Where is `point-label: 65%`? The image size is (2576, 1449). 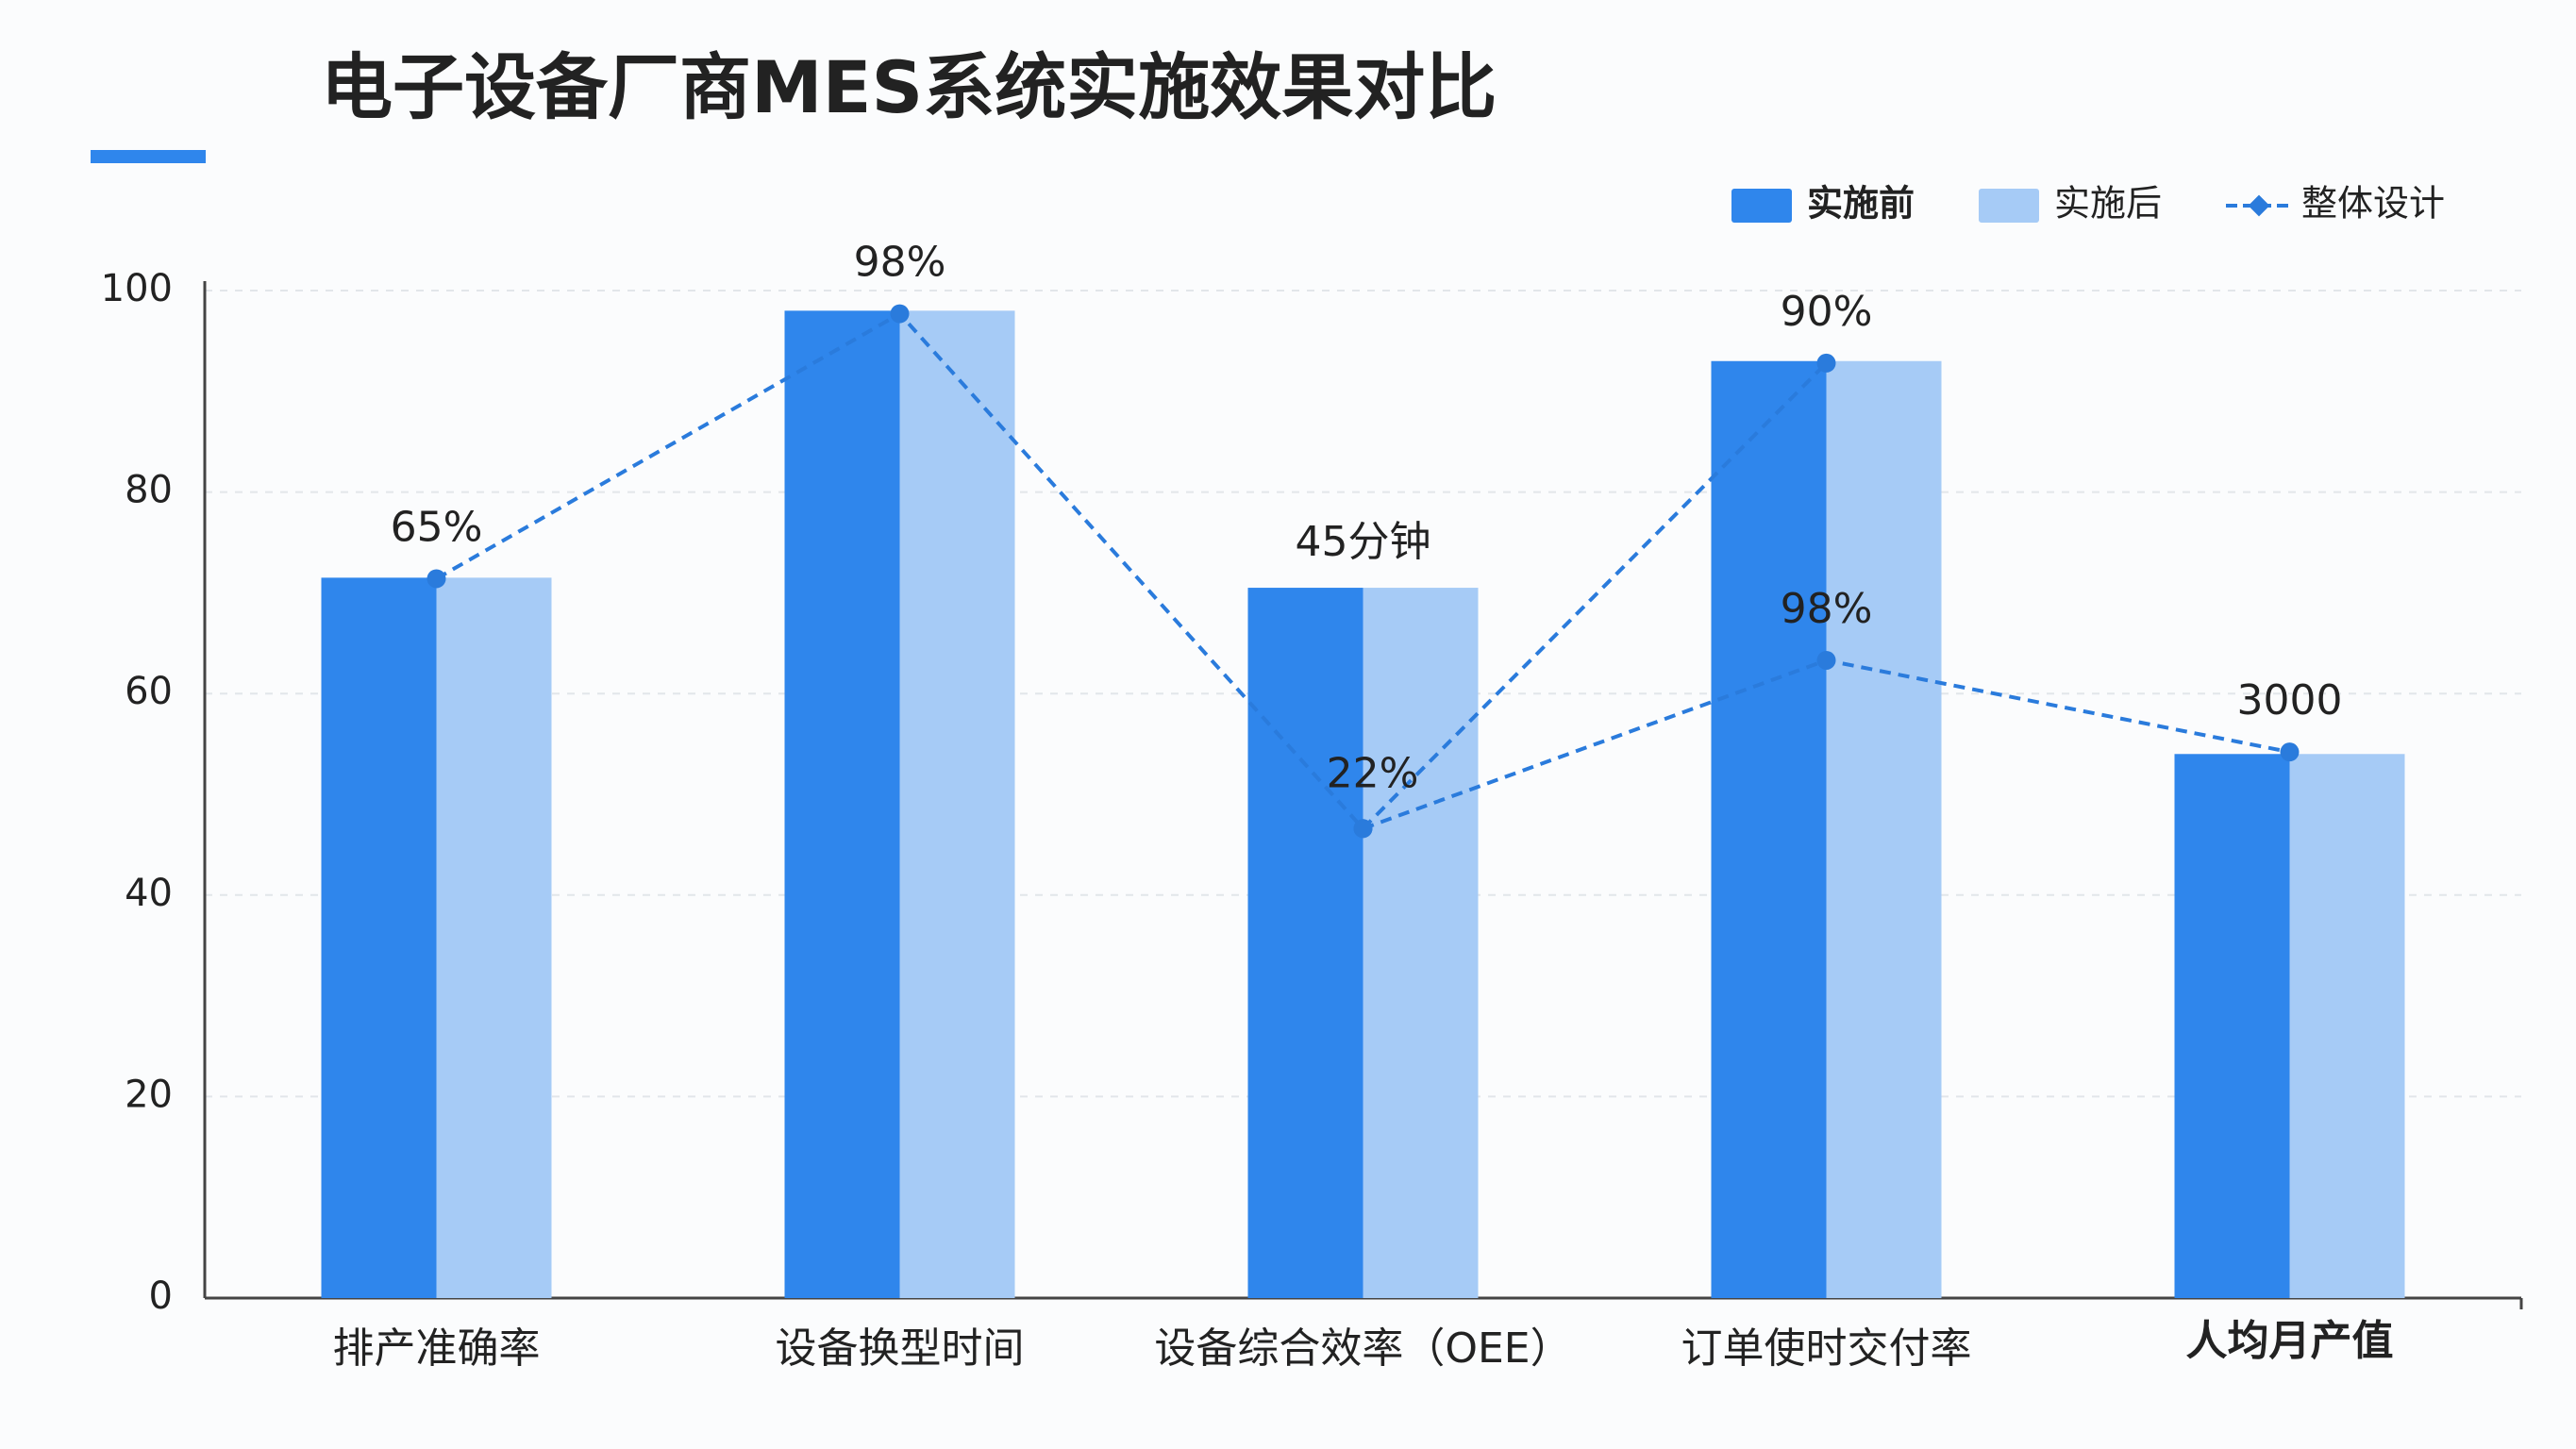
point-label: 65% is located at coordinates (437, 527).